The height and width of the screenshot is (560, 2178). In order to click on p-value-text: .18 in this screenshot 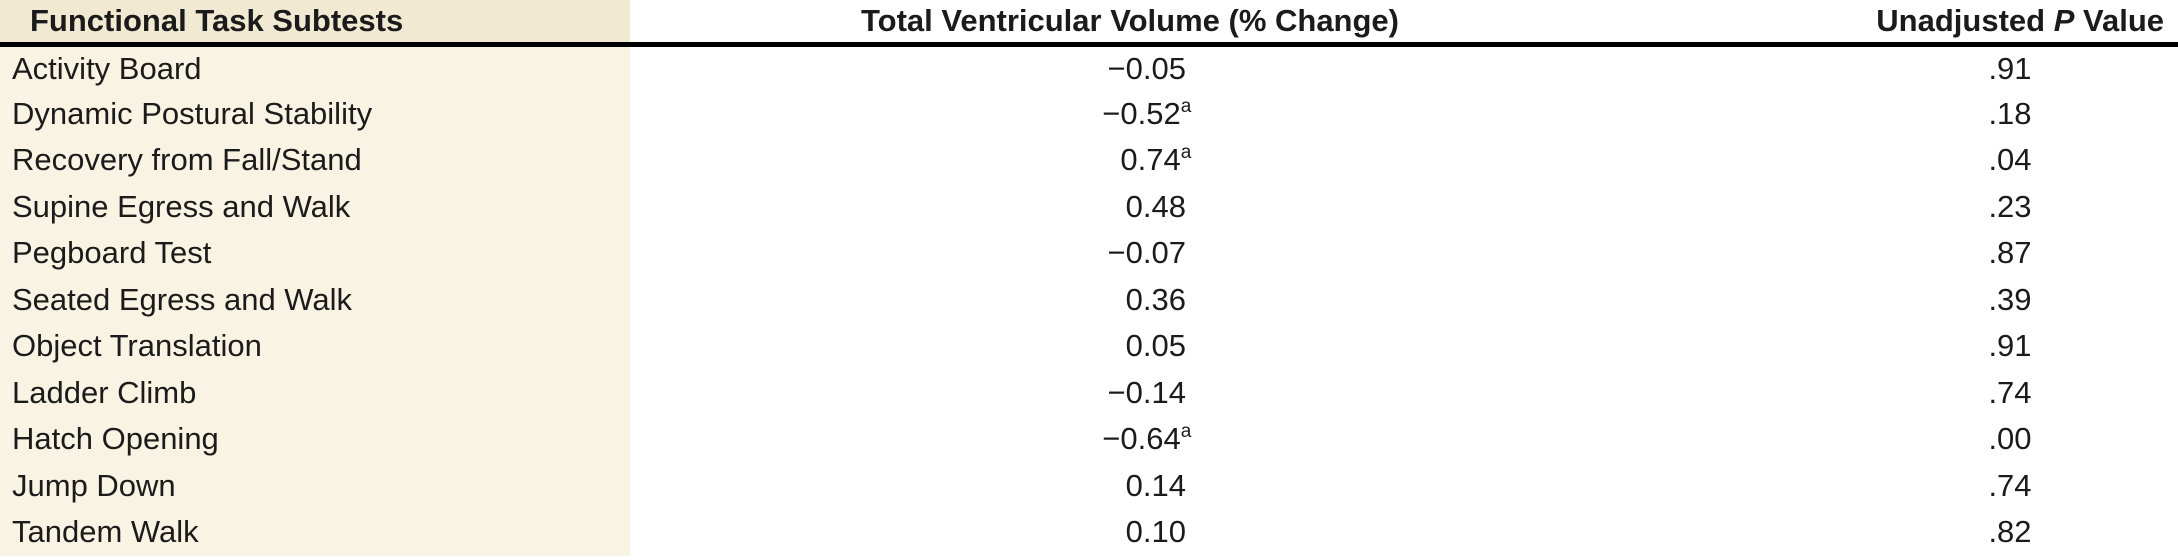, I will do `click(2010, 113)`.